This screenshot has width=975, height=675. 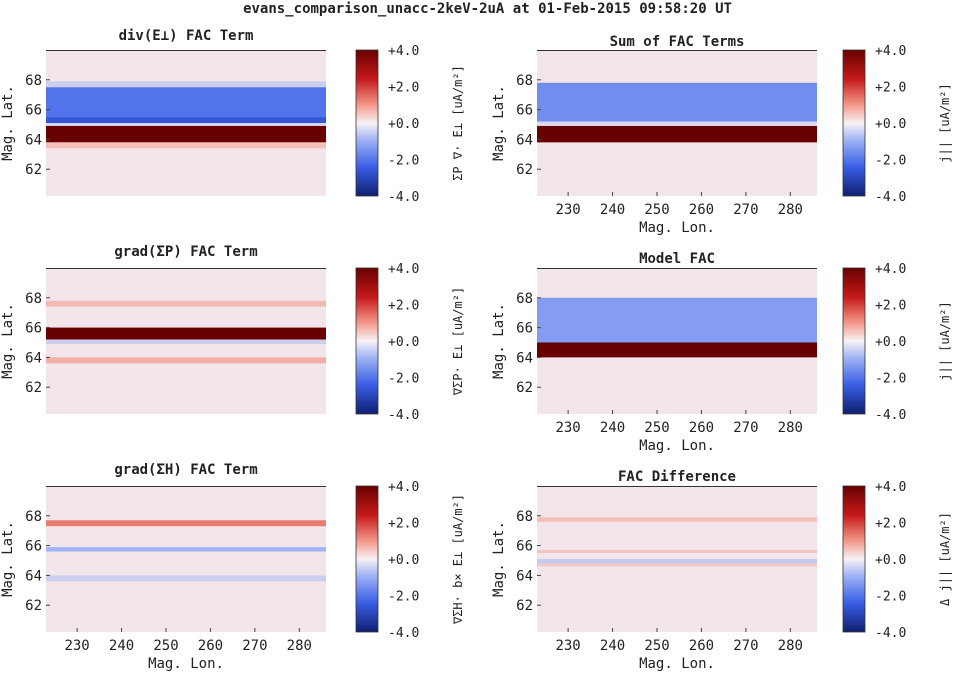 What do you see at coordinates (186, 36) in the screenshot?
I see `panel-title: div(E⊥) FAC Term` at bounding box center [186, 36].